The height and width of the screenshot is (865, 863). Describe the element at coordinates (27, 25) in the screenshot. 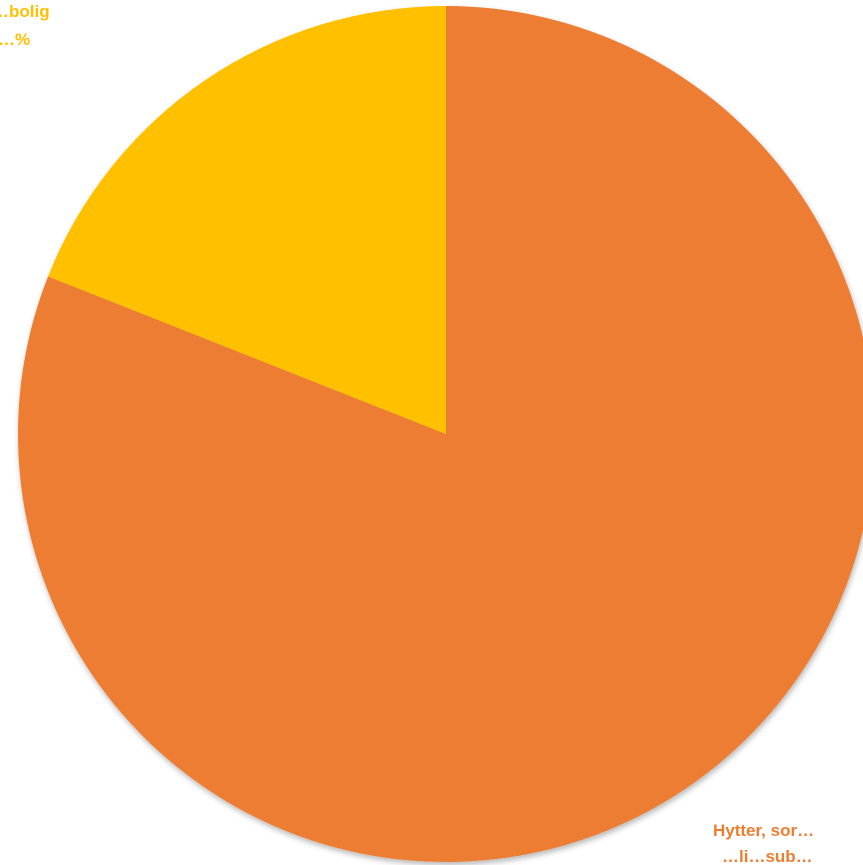

I see `slice-label-yellow: …bolig …%` at that location.